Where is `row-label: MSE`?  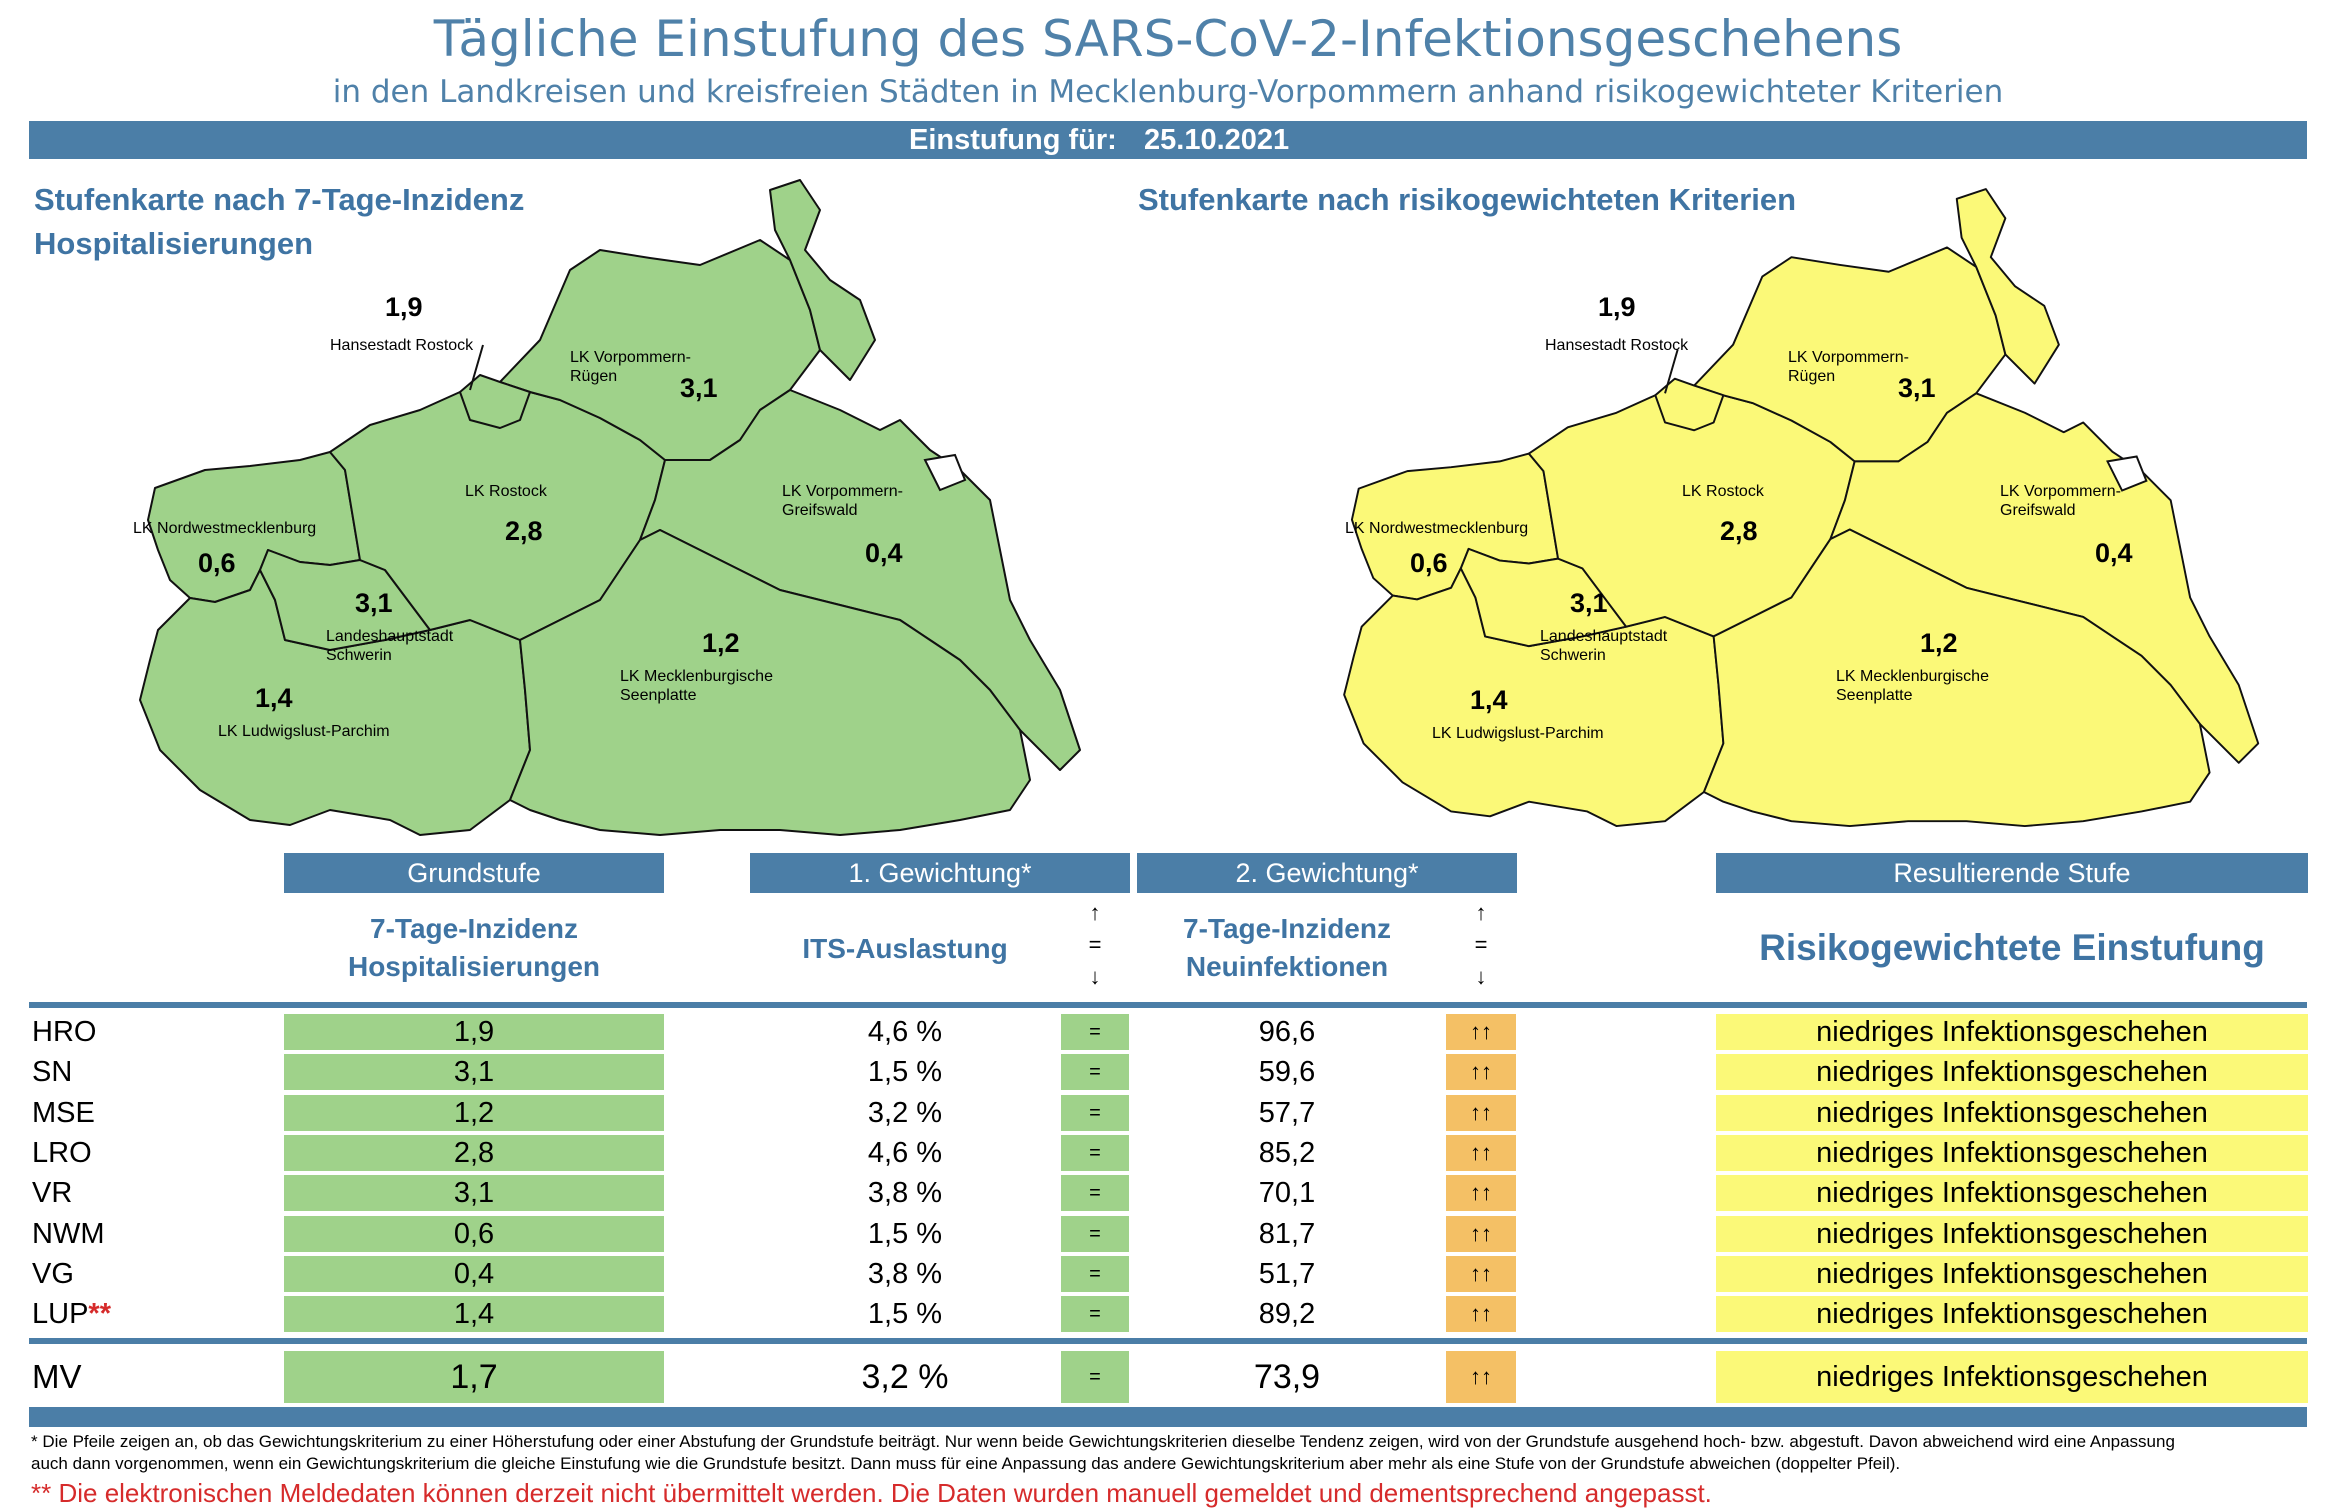
row-label: MSE is located at coordinates (63, 1113).